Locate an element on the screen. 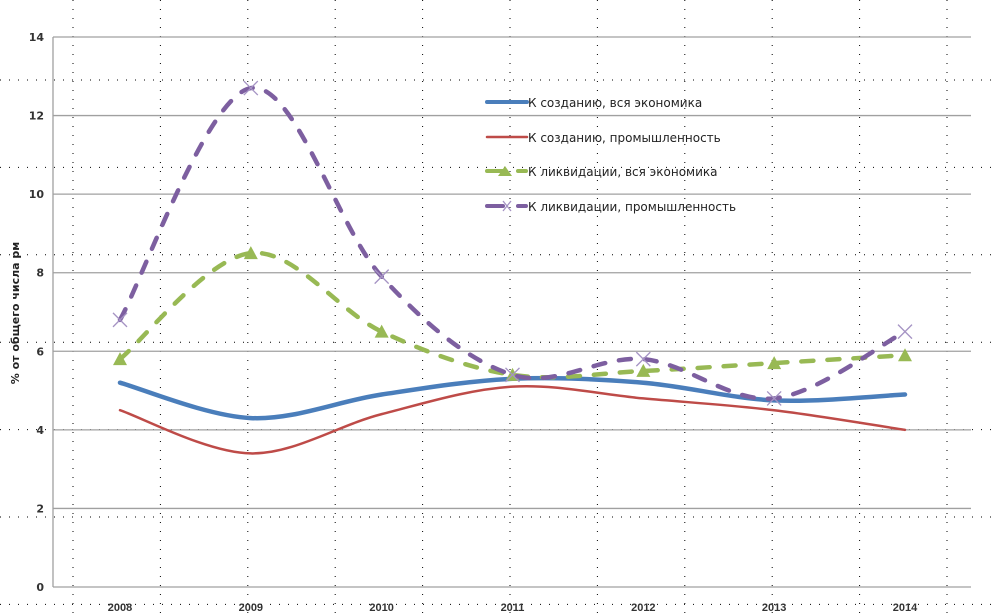 The height and width of the screenshot is (615, 991). legend-x-marker-icon is located at coordinates (507, 206).